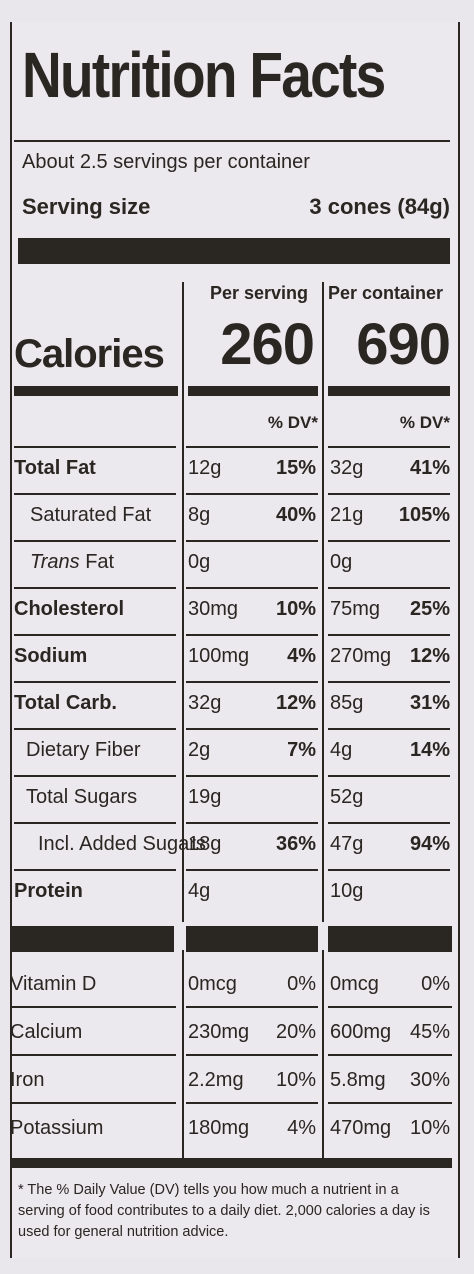 The width and height of the screenshot is (474, 1274). What do you see at coordinates (199, 515) in the screenshot?
I see `amount-per-serving: 8g` at bounding box center [199, 515].